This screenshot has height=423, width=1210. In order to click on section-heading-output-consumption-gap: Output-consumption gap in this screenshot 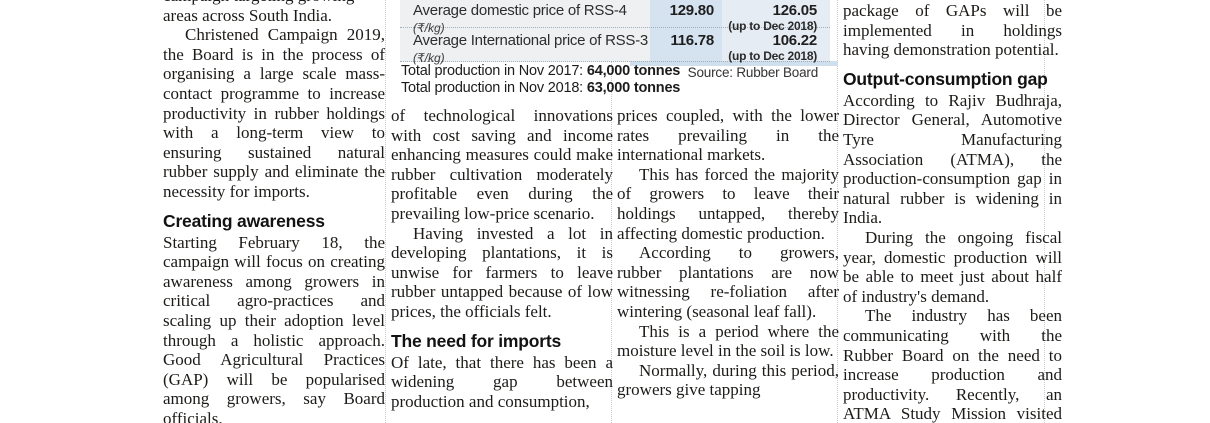, I will do `click(945, 78)`.